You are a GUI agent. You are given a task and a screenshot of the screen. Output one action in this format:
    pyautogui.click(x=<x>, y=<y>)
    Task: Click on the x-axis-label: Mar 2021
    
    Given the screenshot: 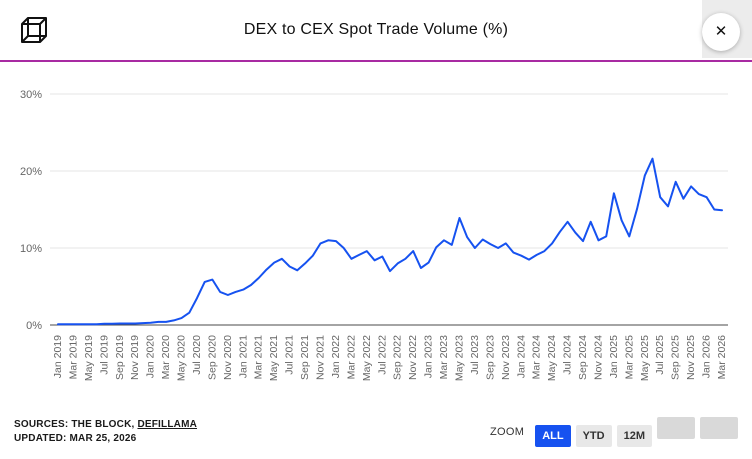 What is the action you would take?
    pyautogui.click(x=259, y=357)
    